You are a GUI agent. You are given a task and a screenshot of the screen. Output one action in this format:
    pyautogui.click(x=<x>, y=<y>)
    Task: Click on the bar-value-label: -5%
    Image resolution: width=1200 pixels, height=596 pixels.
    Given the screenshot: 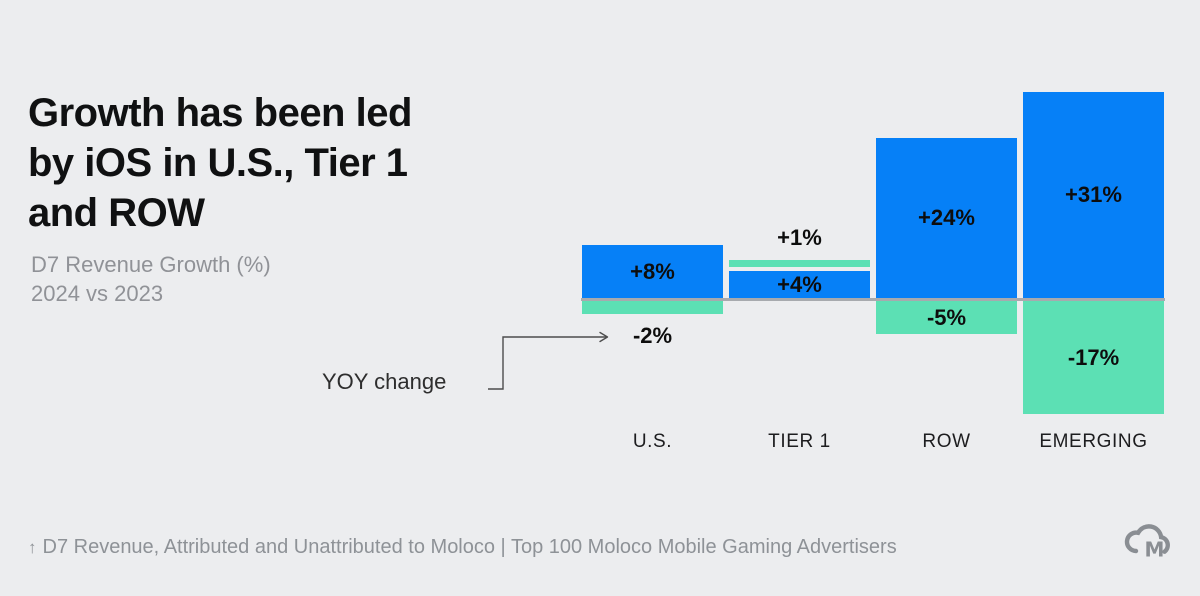 What is the action you would take?
    pyautogui.click(x=946, y=317)
    